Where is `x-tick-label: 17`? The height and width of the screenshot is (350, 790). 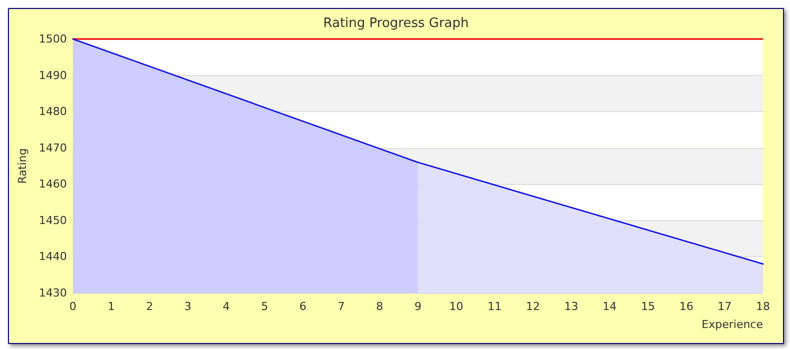
x-tick-label: 17 is located at coordinates (725, 306).